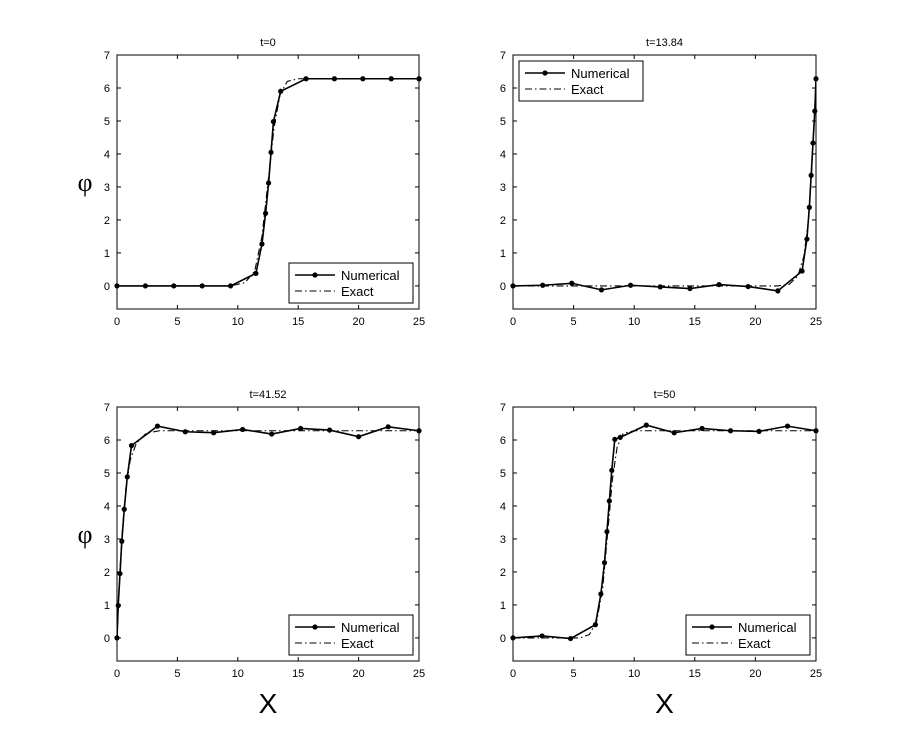 The image size is (900, 744). Describe the element at coordinates (268, 43) in the screenshot. I see `chart-title: t=0` at that location.